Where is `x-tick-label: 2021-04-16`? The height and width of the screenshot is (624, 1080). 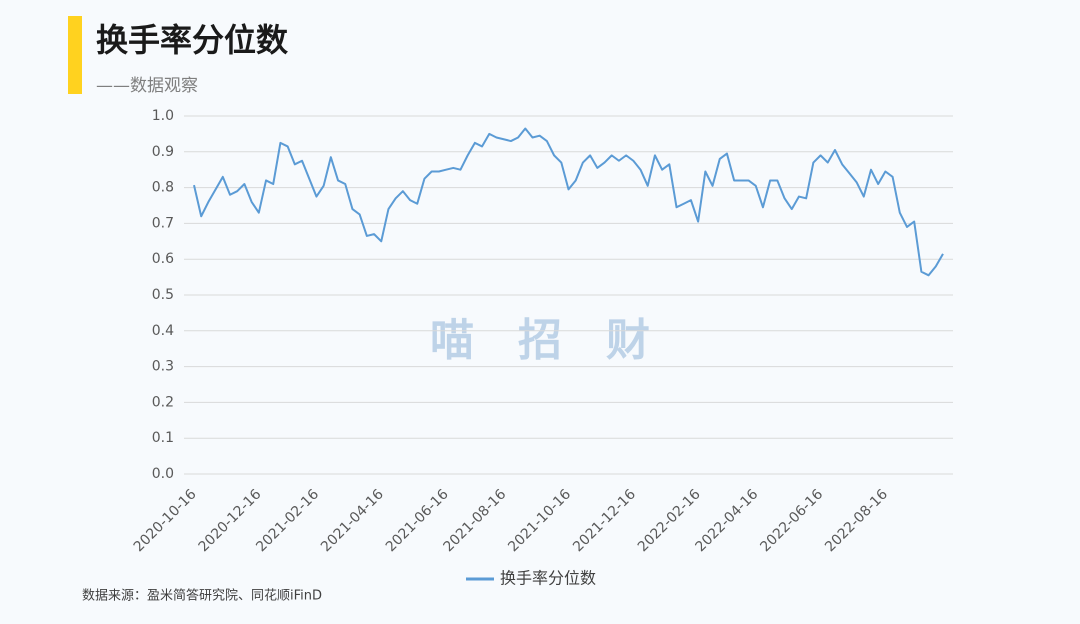 x-tick-label: 2021-04-16 is located at coordinates (352, 520).